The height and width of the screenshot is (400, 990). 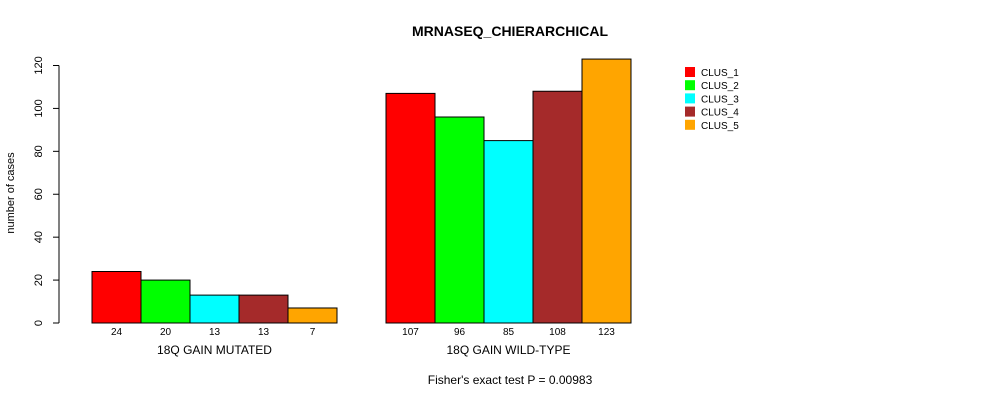 I want to click on group-label: 18Q GAIN WILD-TYPE, so click(x=508, y=350).